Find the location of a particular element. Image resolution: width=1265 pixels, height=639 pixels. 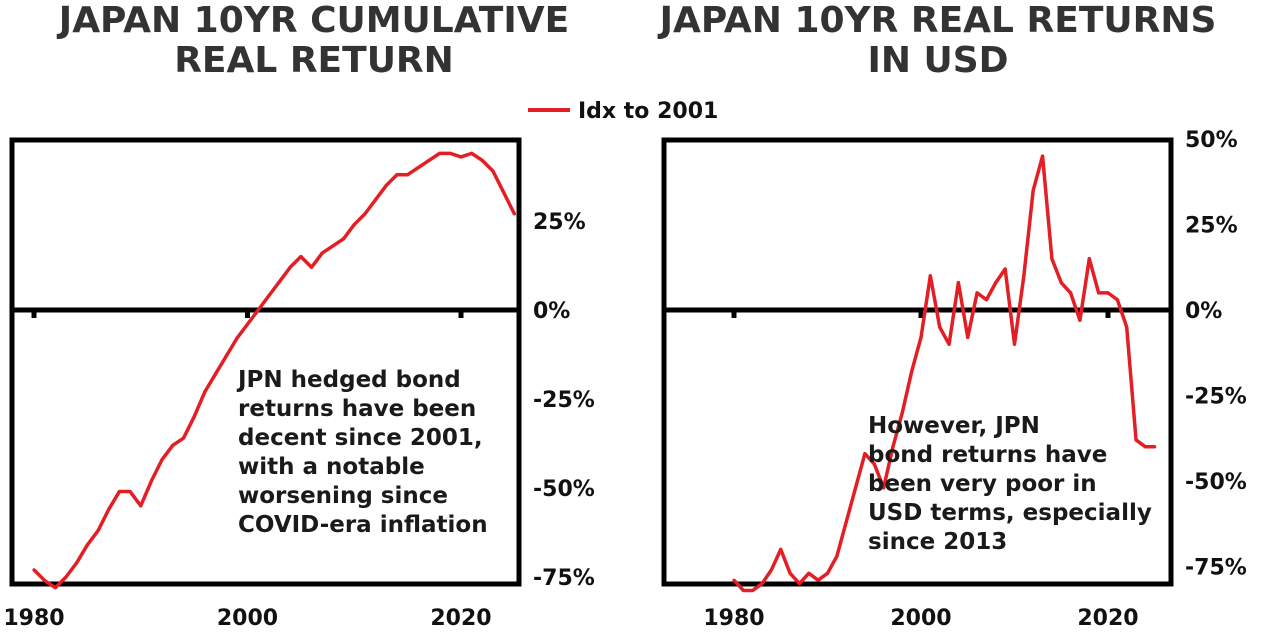

chart1-annotation-line3: decent since 2001, is located at coordinates (360, 438).